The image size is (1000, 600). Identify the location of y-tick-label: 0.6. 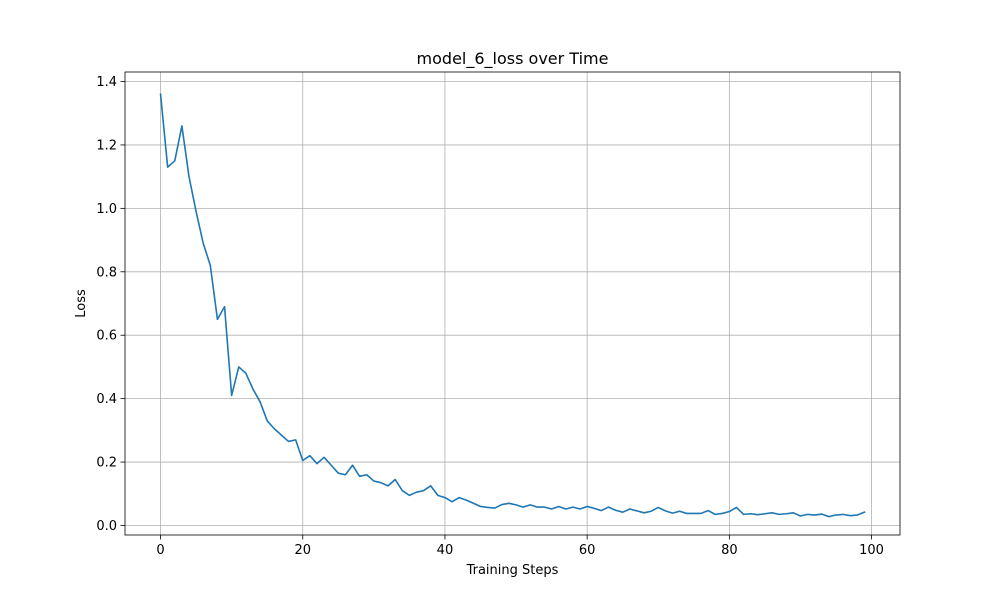
(106, 336).